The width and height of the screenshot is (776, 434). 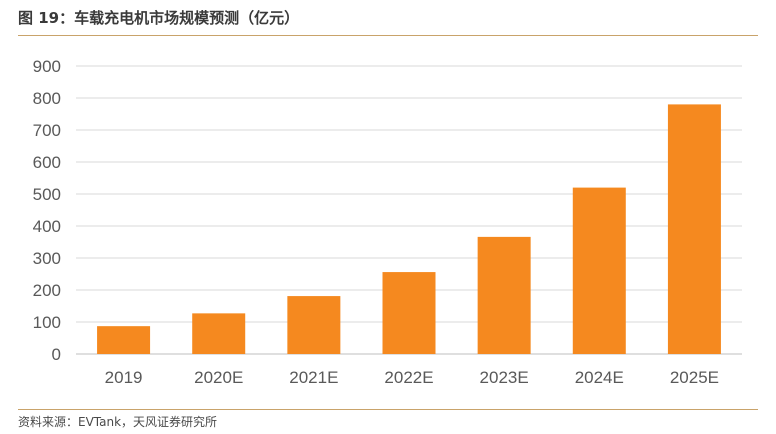 I want to click on bar-2020E, so click(x=219, y=333).